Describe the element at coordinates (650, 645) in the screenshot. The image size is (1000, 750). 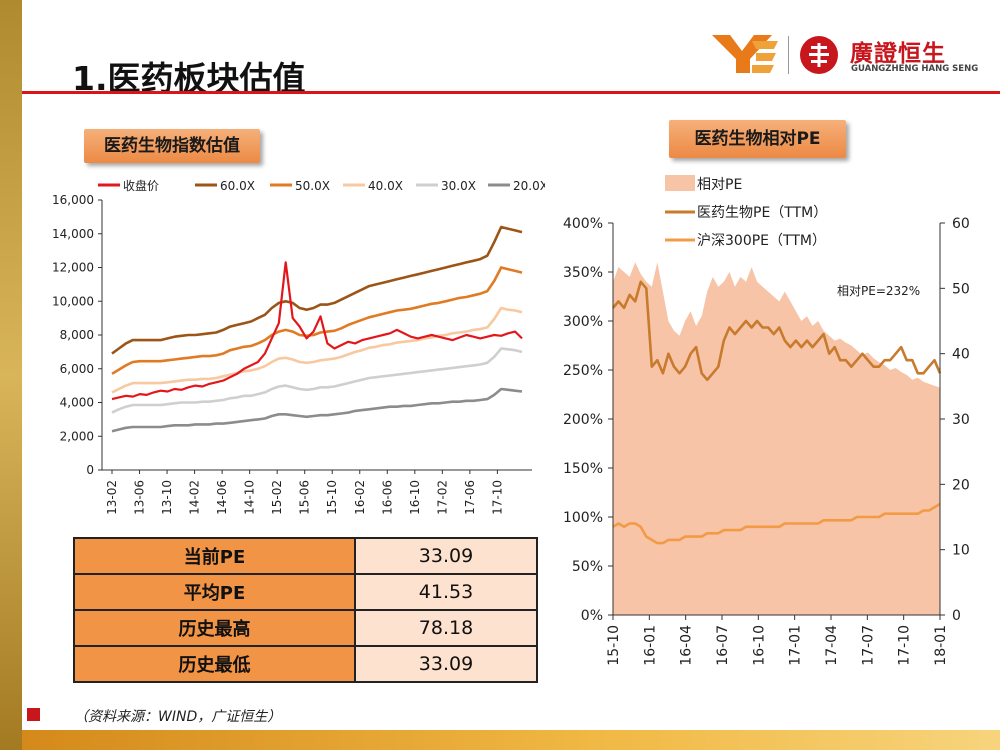
I see `x-tick-label: 16-01` at that location.